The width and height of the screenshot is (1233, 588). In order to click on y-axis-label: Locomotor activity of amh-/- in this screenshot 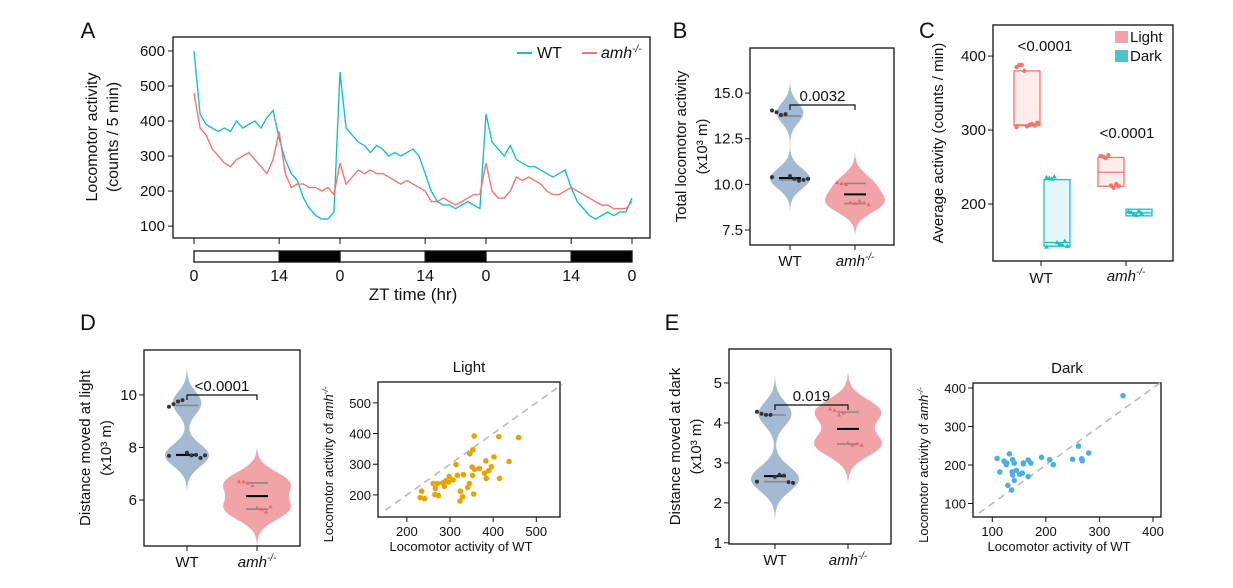, I will do `click(923, 465)`.